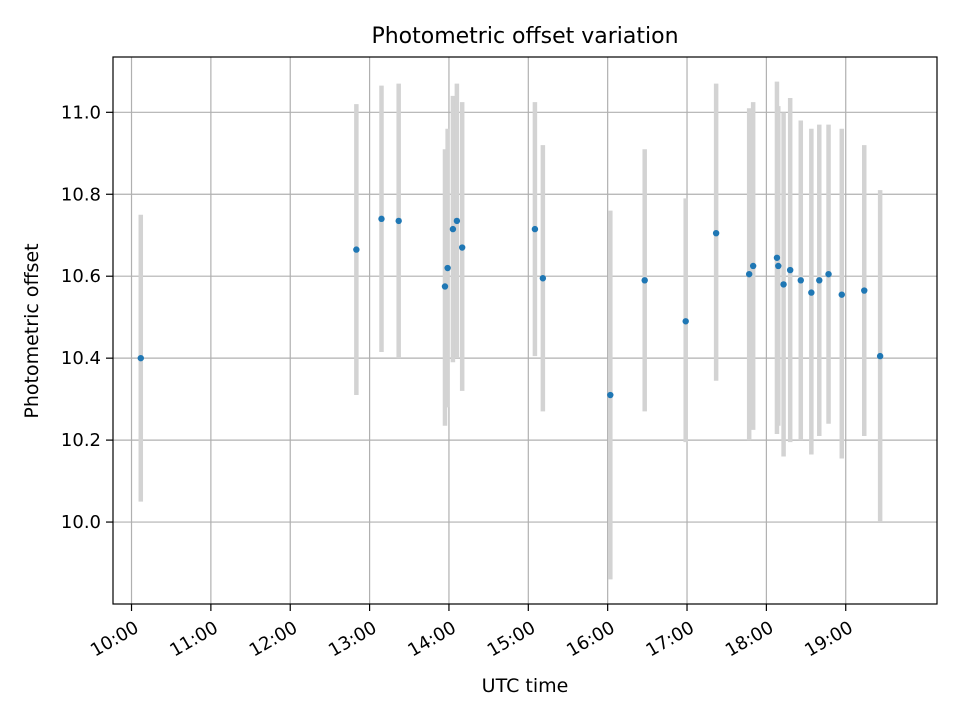  Describe the element at coordinates (81, 194) in the screenshot. I see `y-tick-label: 10.8` at that location.